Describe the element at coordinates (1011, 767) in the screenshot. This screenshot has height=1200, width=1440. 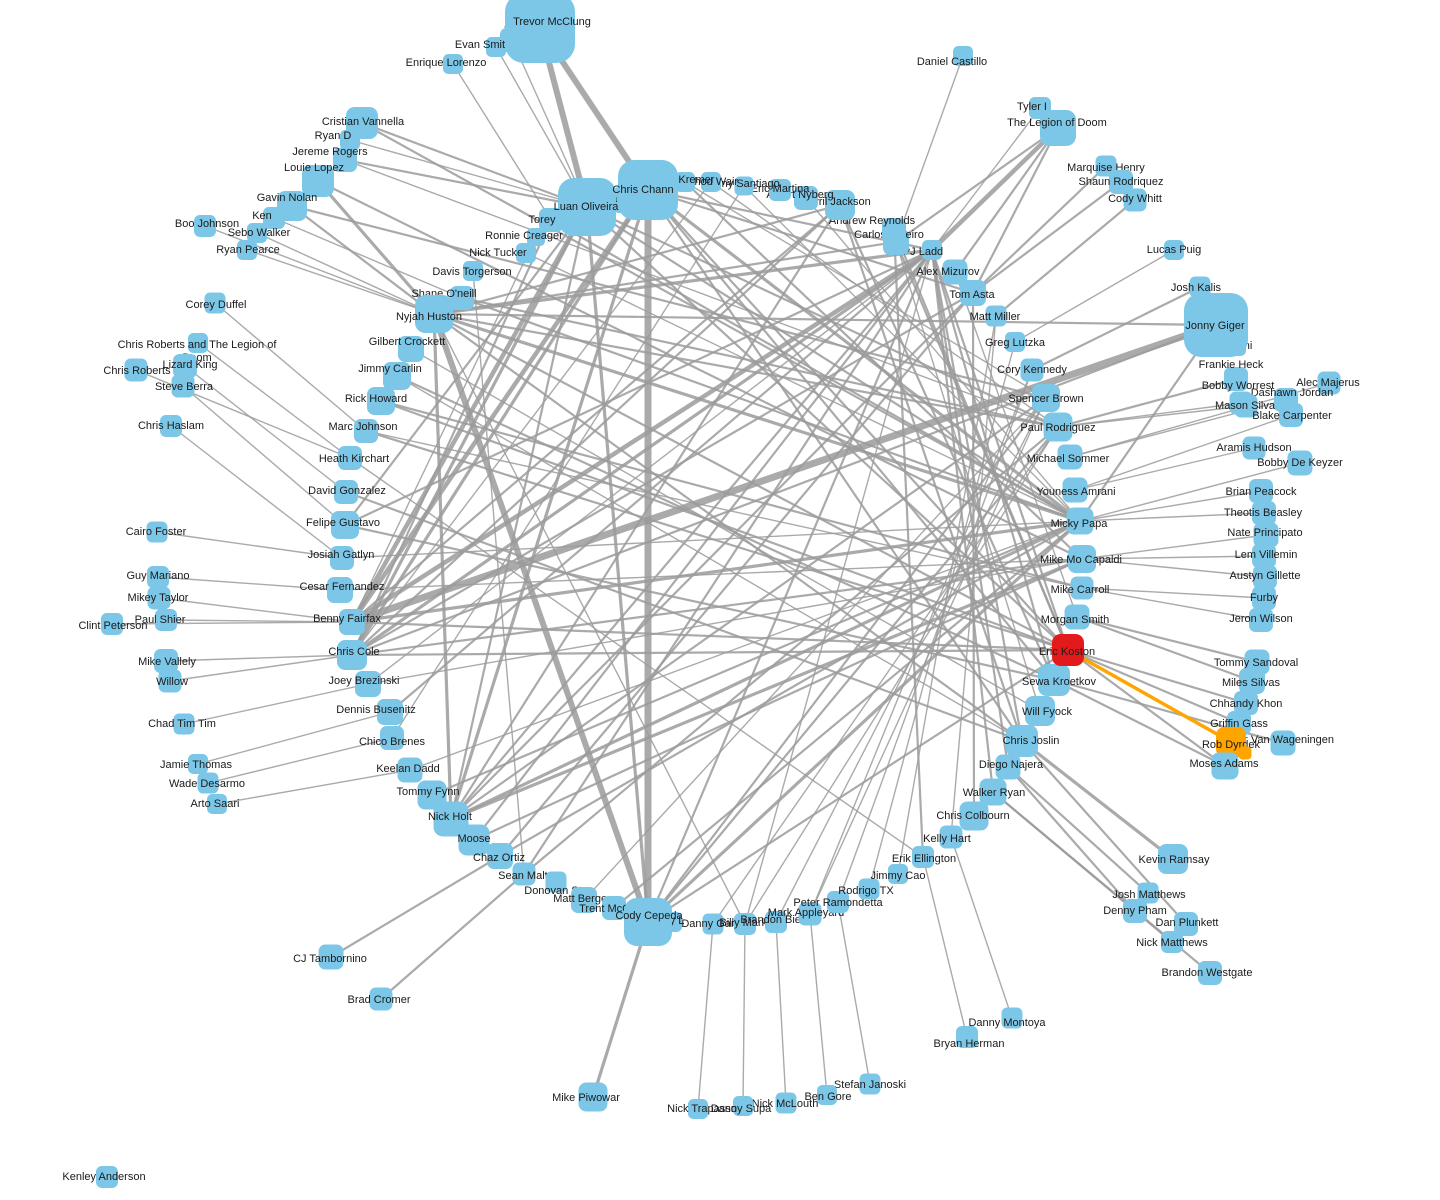
I see `node-diego-najera: Diego Najera` at that location.